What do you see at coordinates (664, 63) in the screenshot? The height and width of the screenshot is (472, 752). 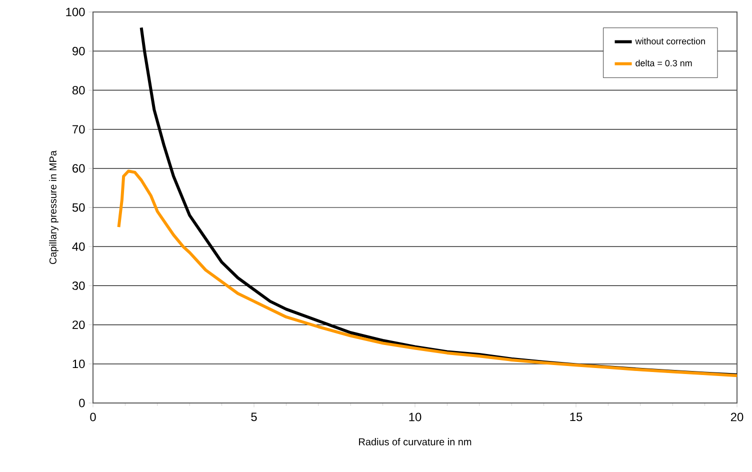 I see `legend-label: delta = 0.3 nm` at bounding box center [664, 63].